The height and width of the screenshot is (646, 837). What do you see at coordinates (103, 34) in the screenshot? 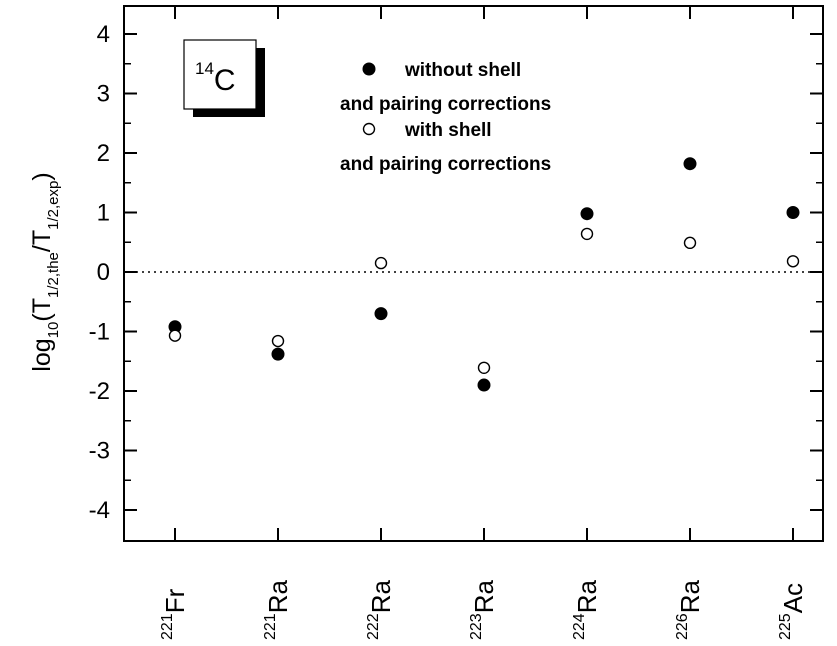
I see `y-tick-label: 4` at bounding box center [103, 34].